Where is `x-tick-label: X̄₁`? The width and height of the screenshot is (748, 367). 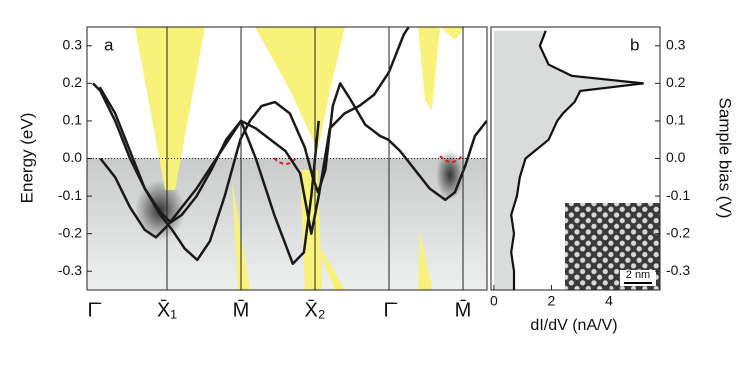
x-tick-label: X̄₁ is located at coordinates (167, 309).